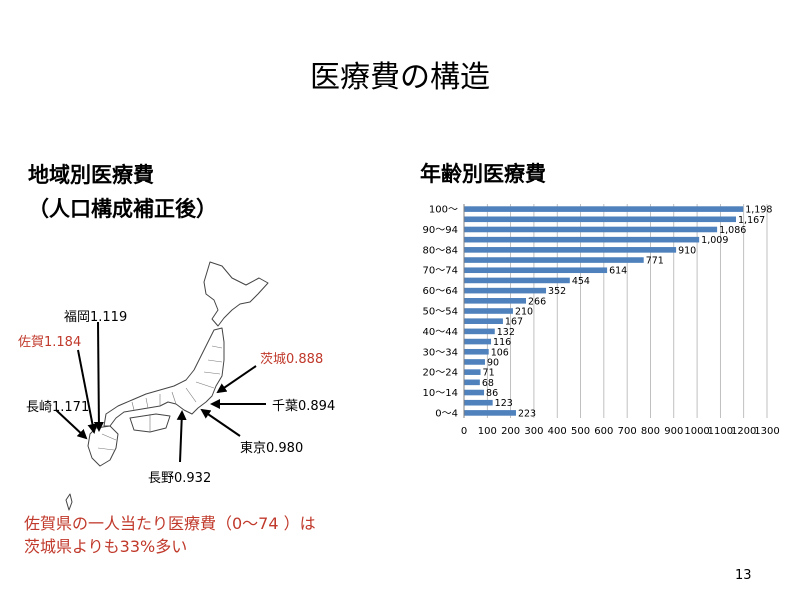  What do you see at coordinates (673, 431) in the screenshot?
I see `x-tick-label: 900` at bounding box center [673, 431].